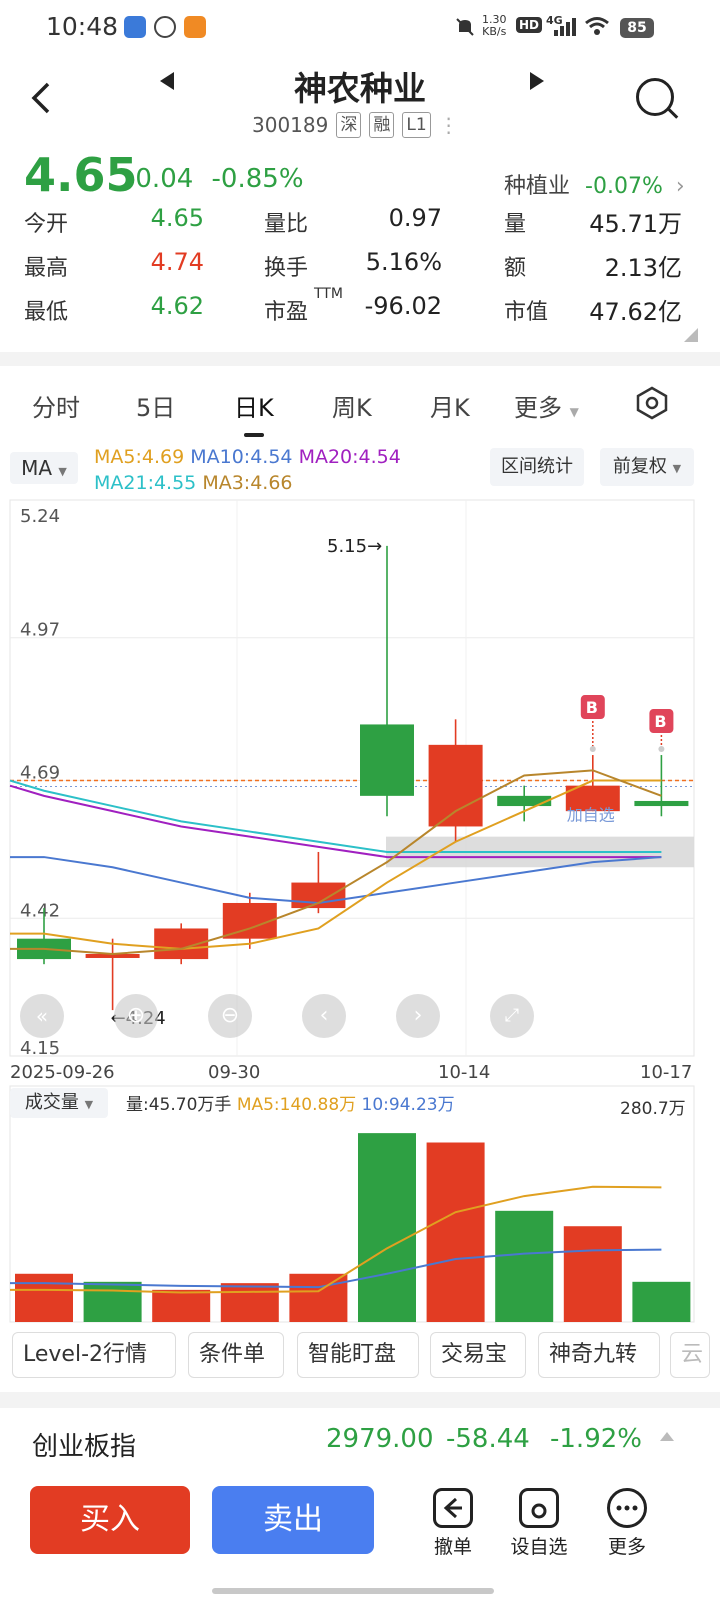 This screenshot has width=720, height=1600. I want to click on caret-down-icon: ▼, so click(677, 468).